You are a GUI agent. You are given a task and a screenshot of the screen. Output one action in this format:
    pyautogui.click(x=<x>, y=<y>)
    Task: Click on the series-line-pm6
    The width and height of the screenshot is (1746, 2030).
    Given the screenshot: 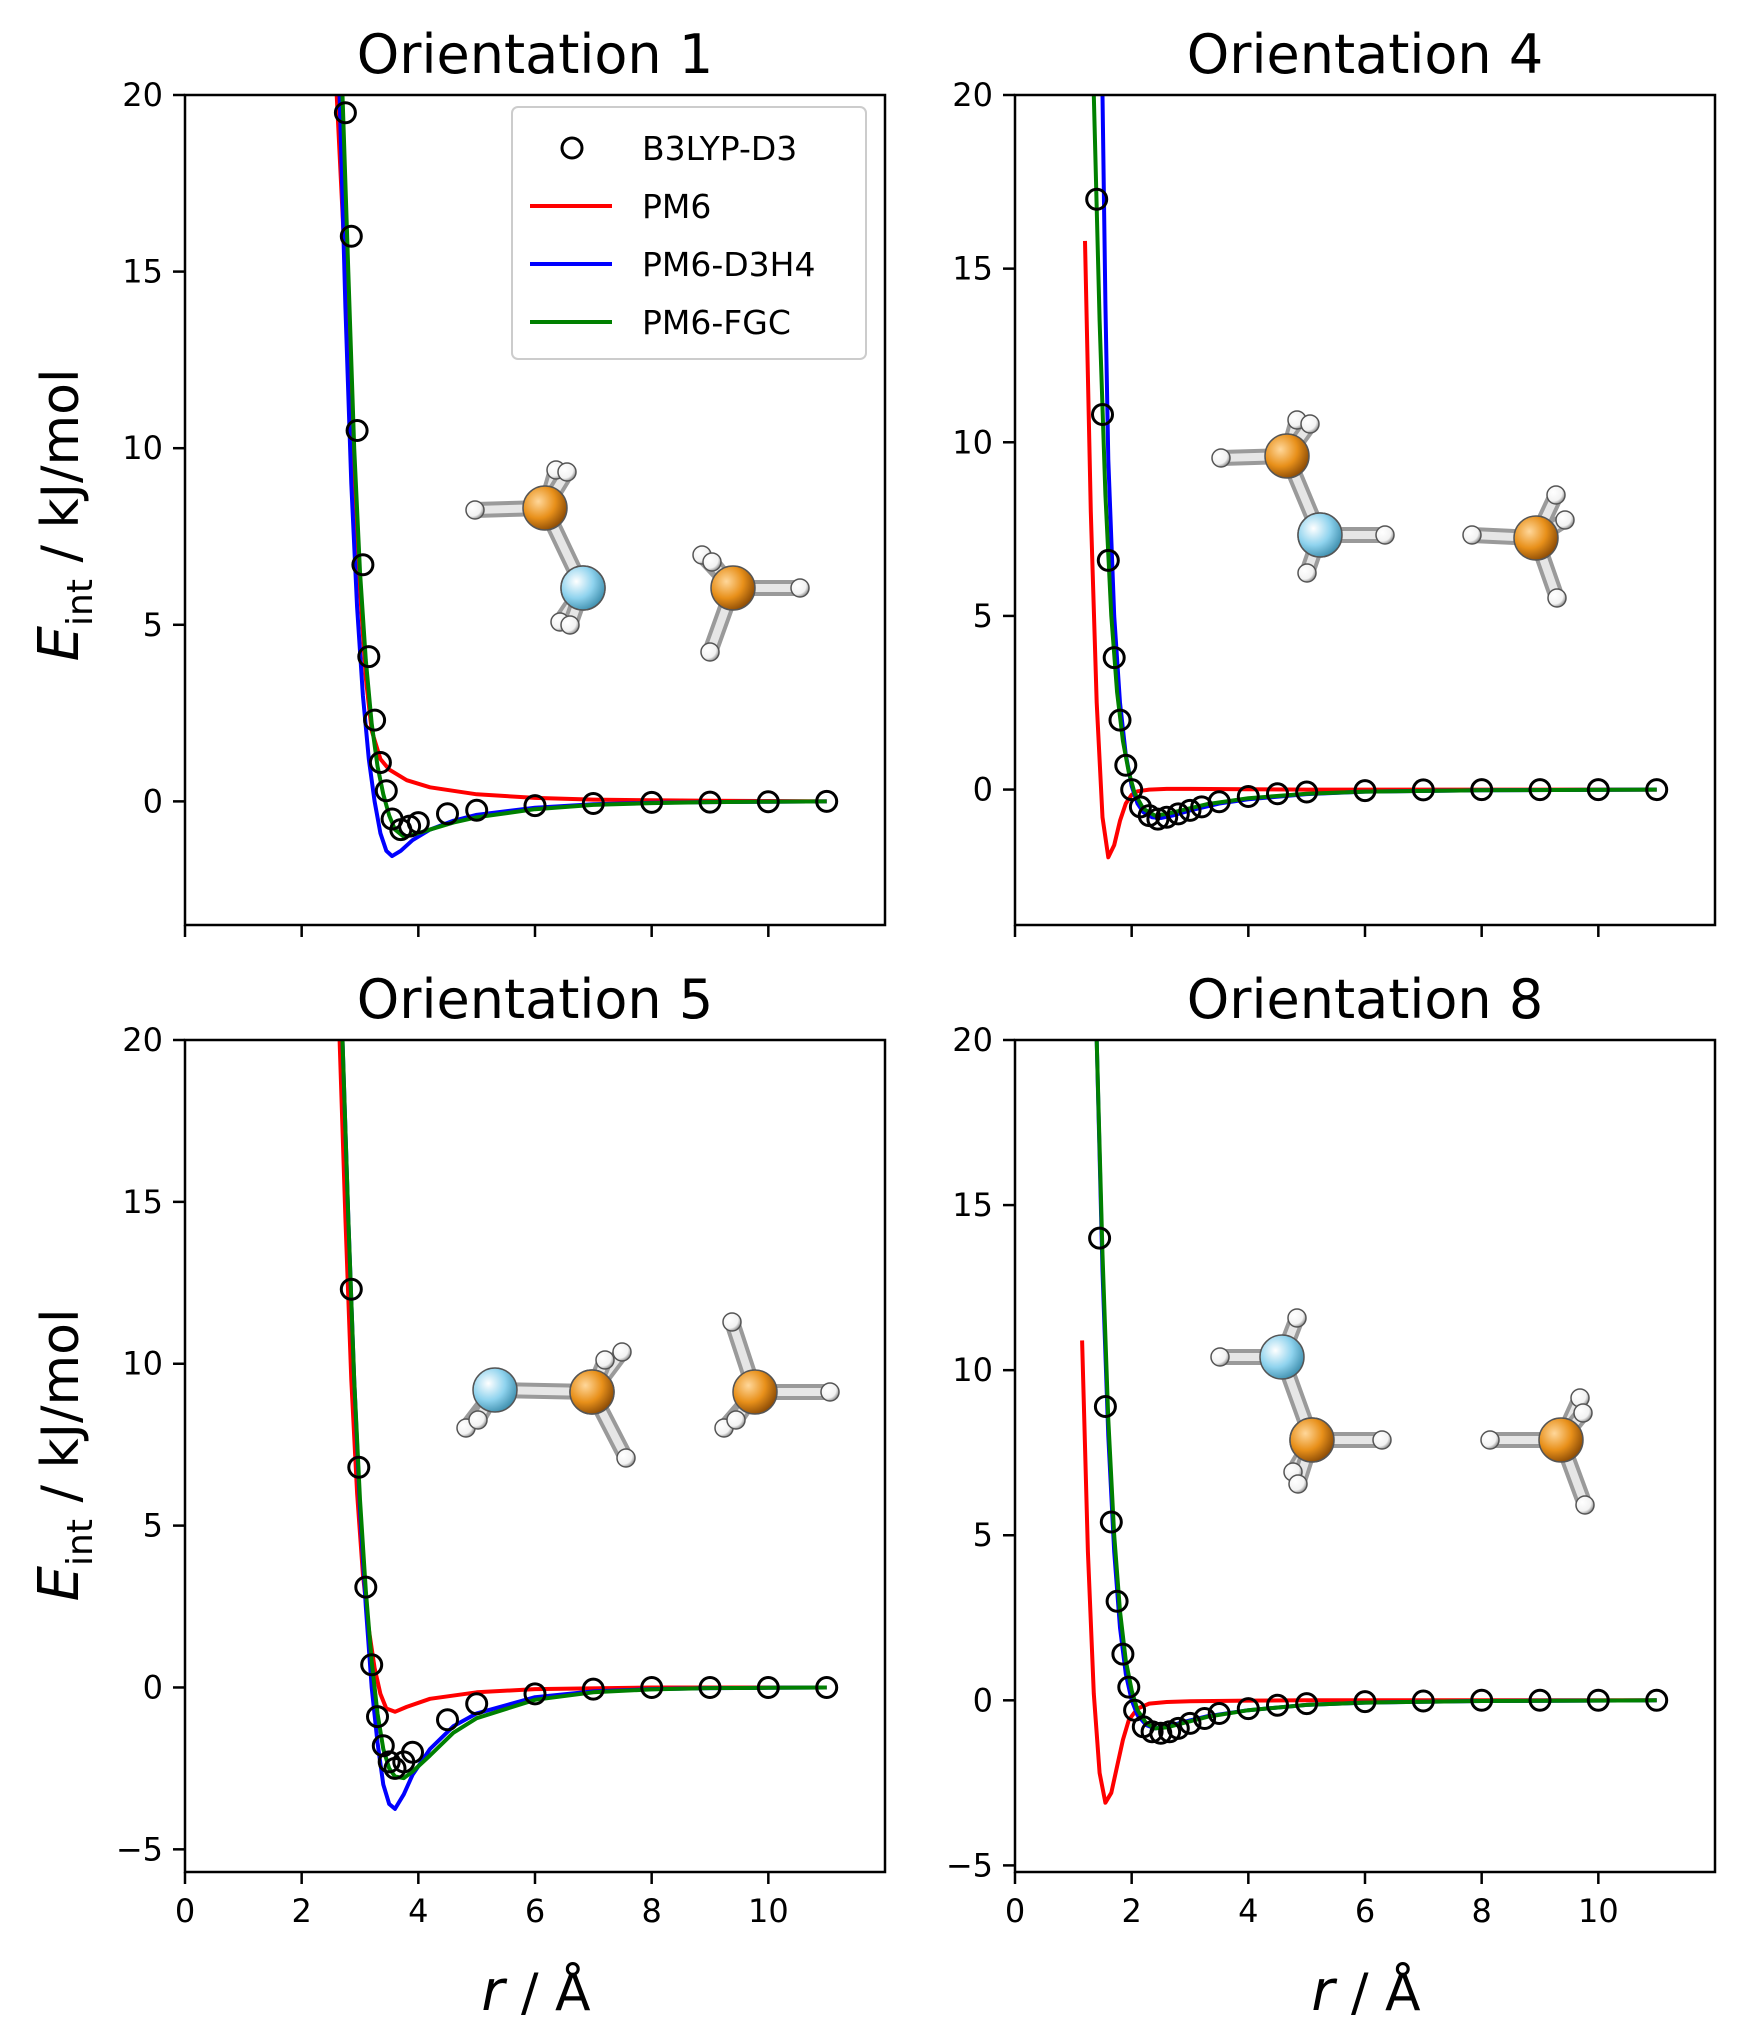 What is the action you would take?
    pyautogui.click(x=1370, y=550)
    